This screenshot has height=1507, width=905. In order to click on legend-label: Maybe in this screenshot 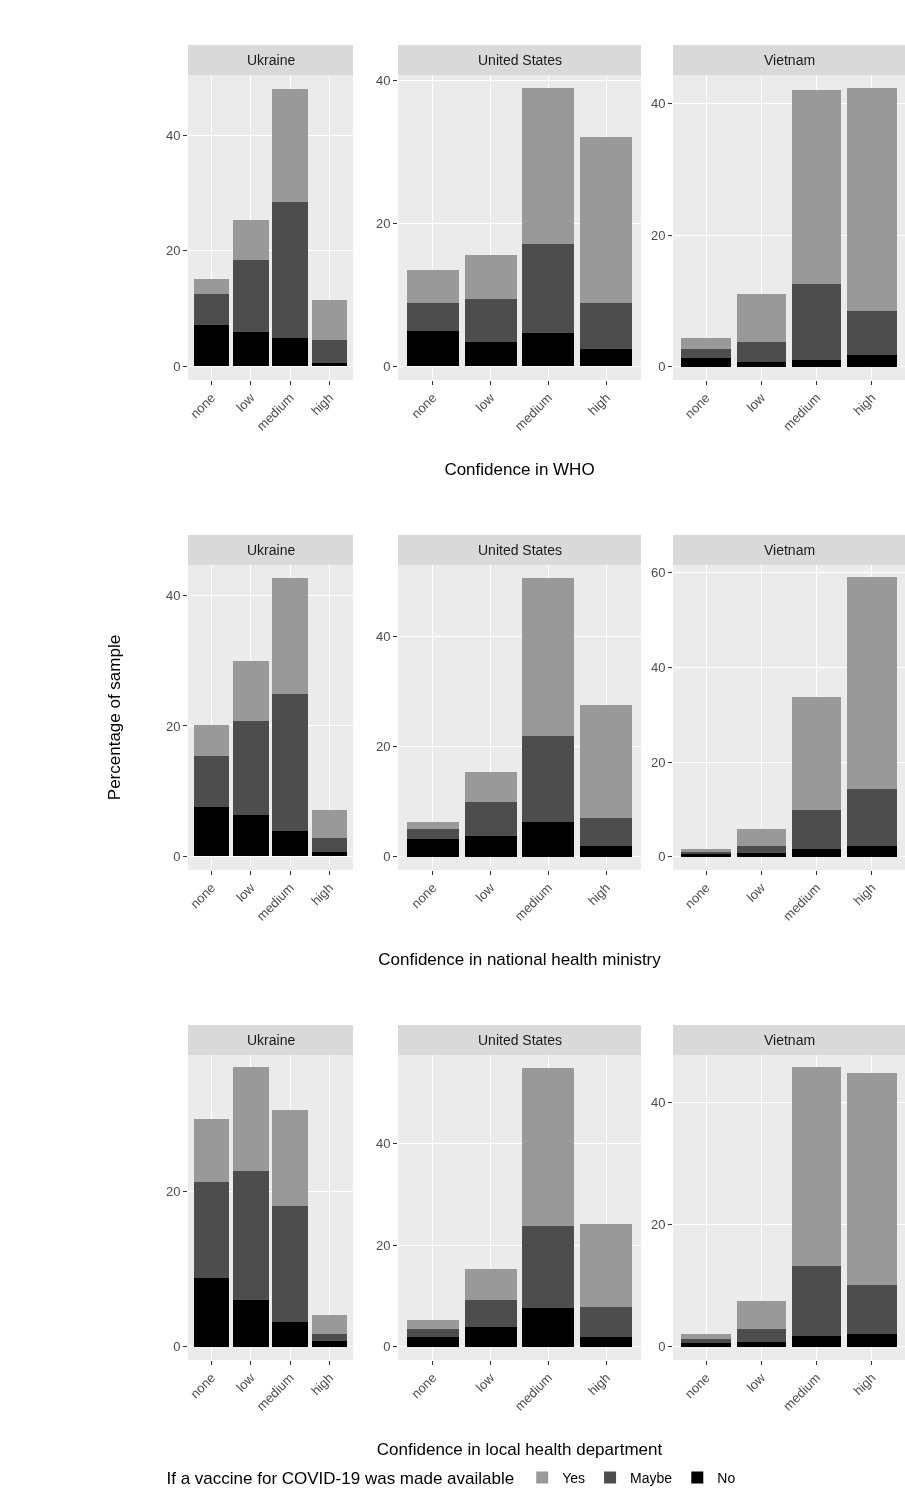, I will do `click(651, 1478)`.